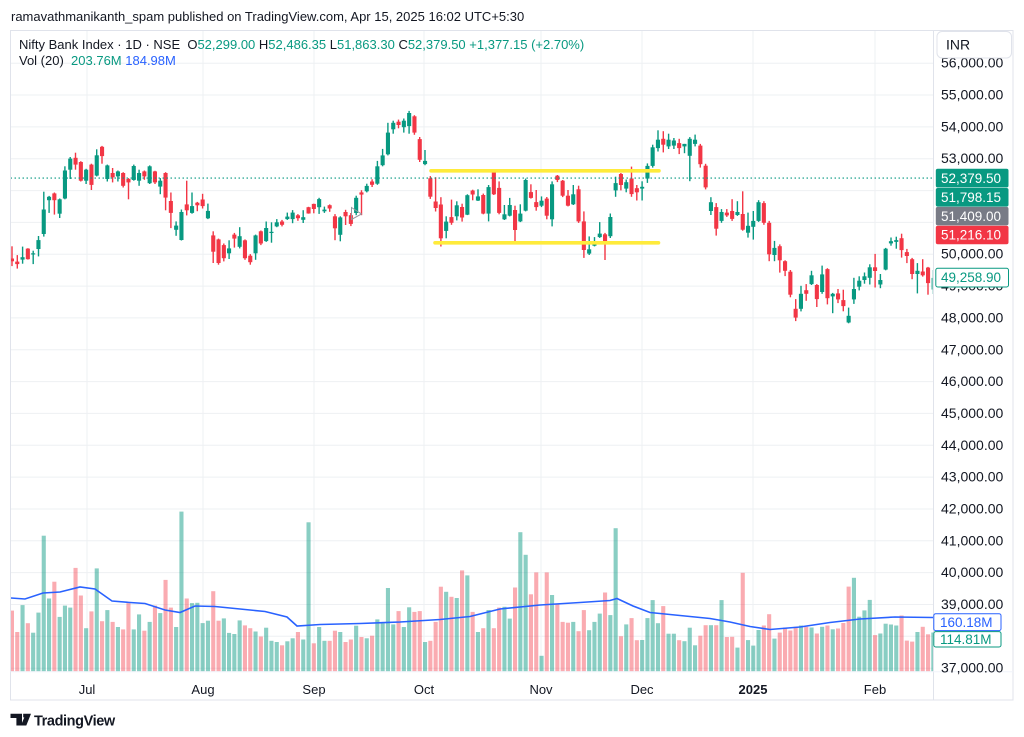 The height and width of the screenshot is (737, 1024). I want to click on svg-text: 52,379.50, so click(971, 178).